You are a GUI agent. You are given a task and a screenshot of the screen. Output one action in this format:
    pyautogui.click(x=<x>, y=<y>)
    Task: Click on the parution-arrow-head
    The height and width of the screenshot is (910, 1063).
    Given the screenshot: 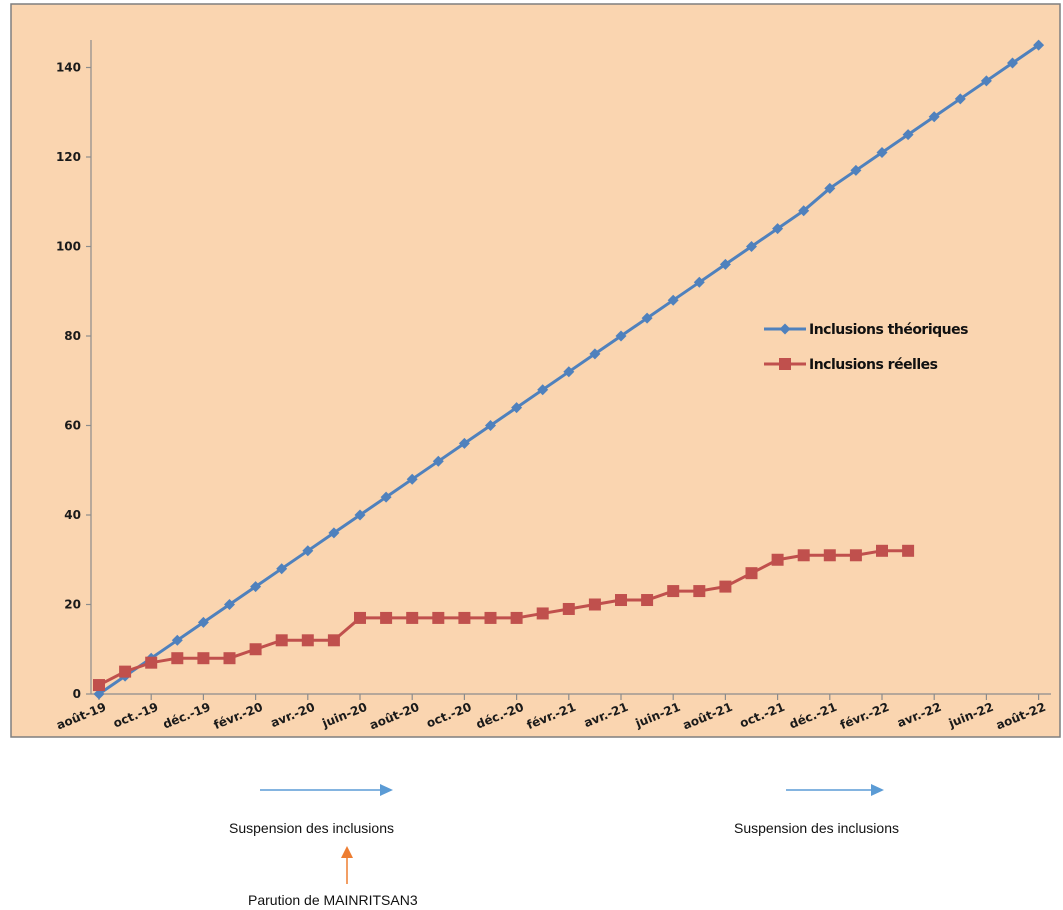 What is the action you would take?
    pyautogui.click(x=347, y=852)
    